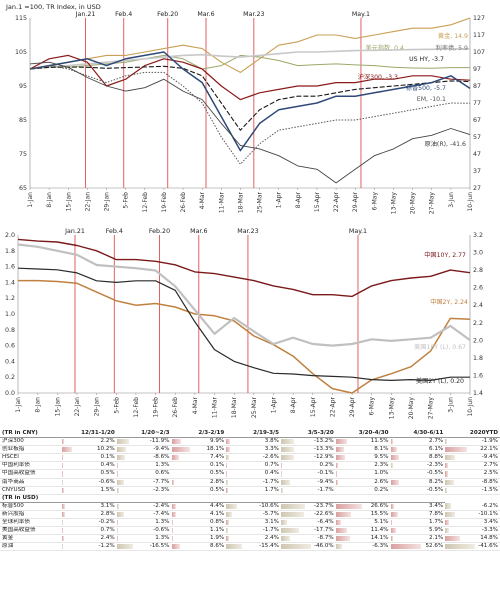 Image resolution: width=500 pixels, height=593 pixels. What do you see at coordinates (472, 450) in the screenshot?
I see `table-cell: 22.1%` at bounding box center [472, 450].